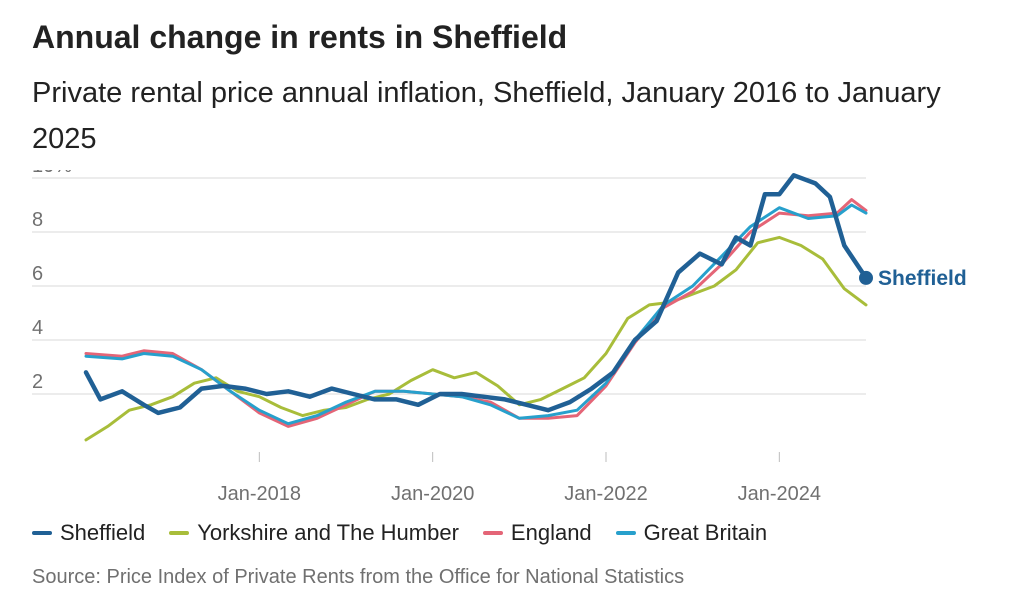 This screenshot has height=616, width=1024. Describe the element at coordinates (625, 533) in the screenshot. I see `legend-swatch-great-britain` at that location.